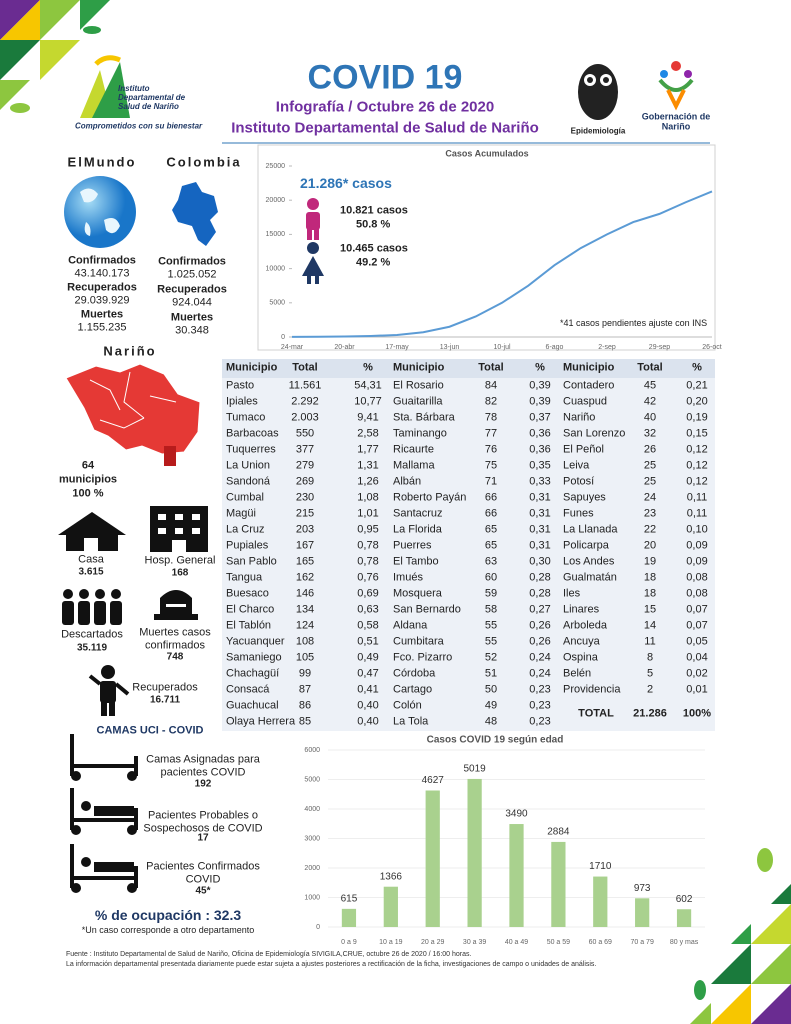 The height and width of the screenshot is (1024, 791). What do you see at coordinates (540, 433) in the screenshot?
I see `table-cell: 0,36` at bounding box center [540, 433].